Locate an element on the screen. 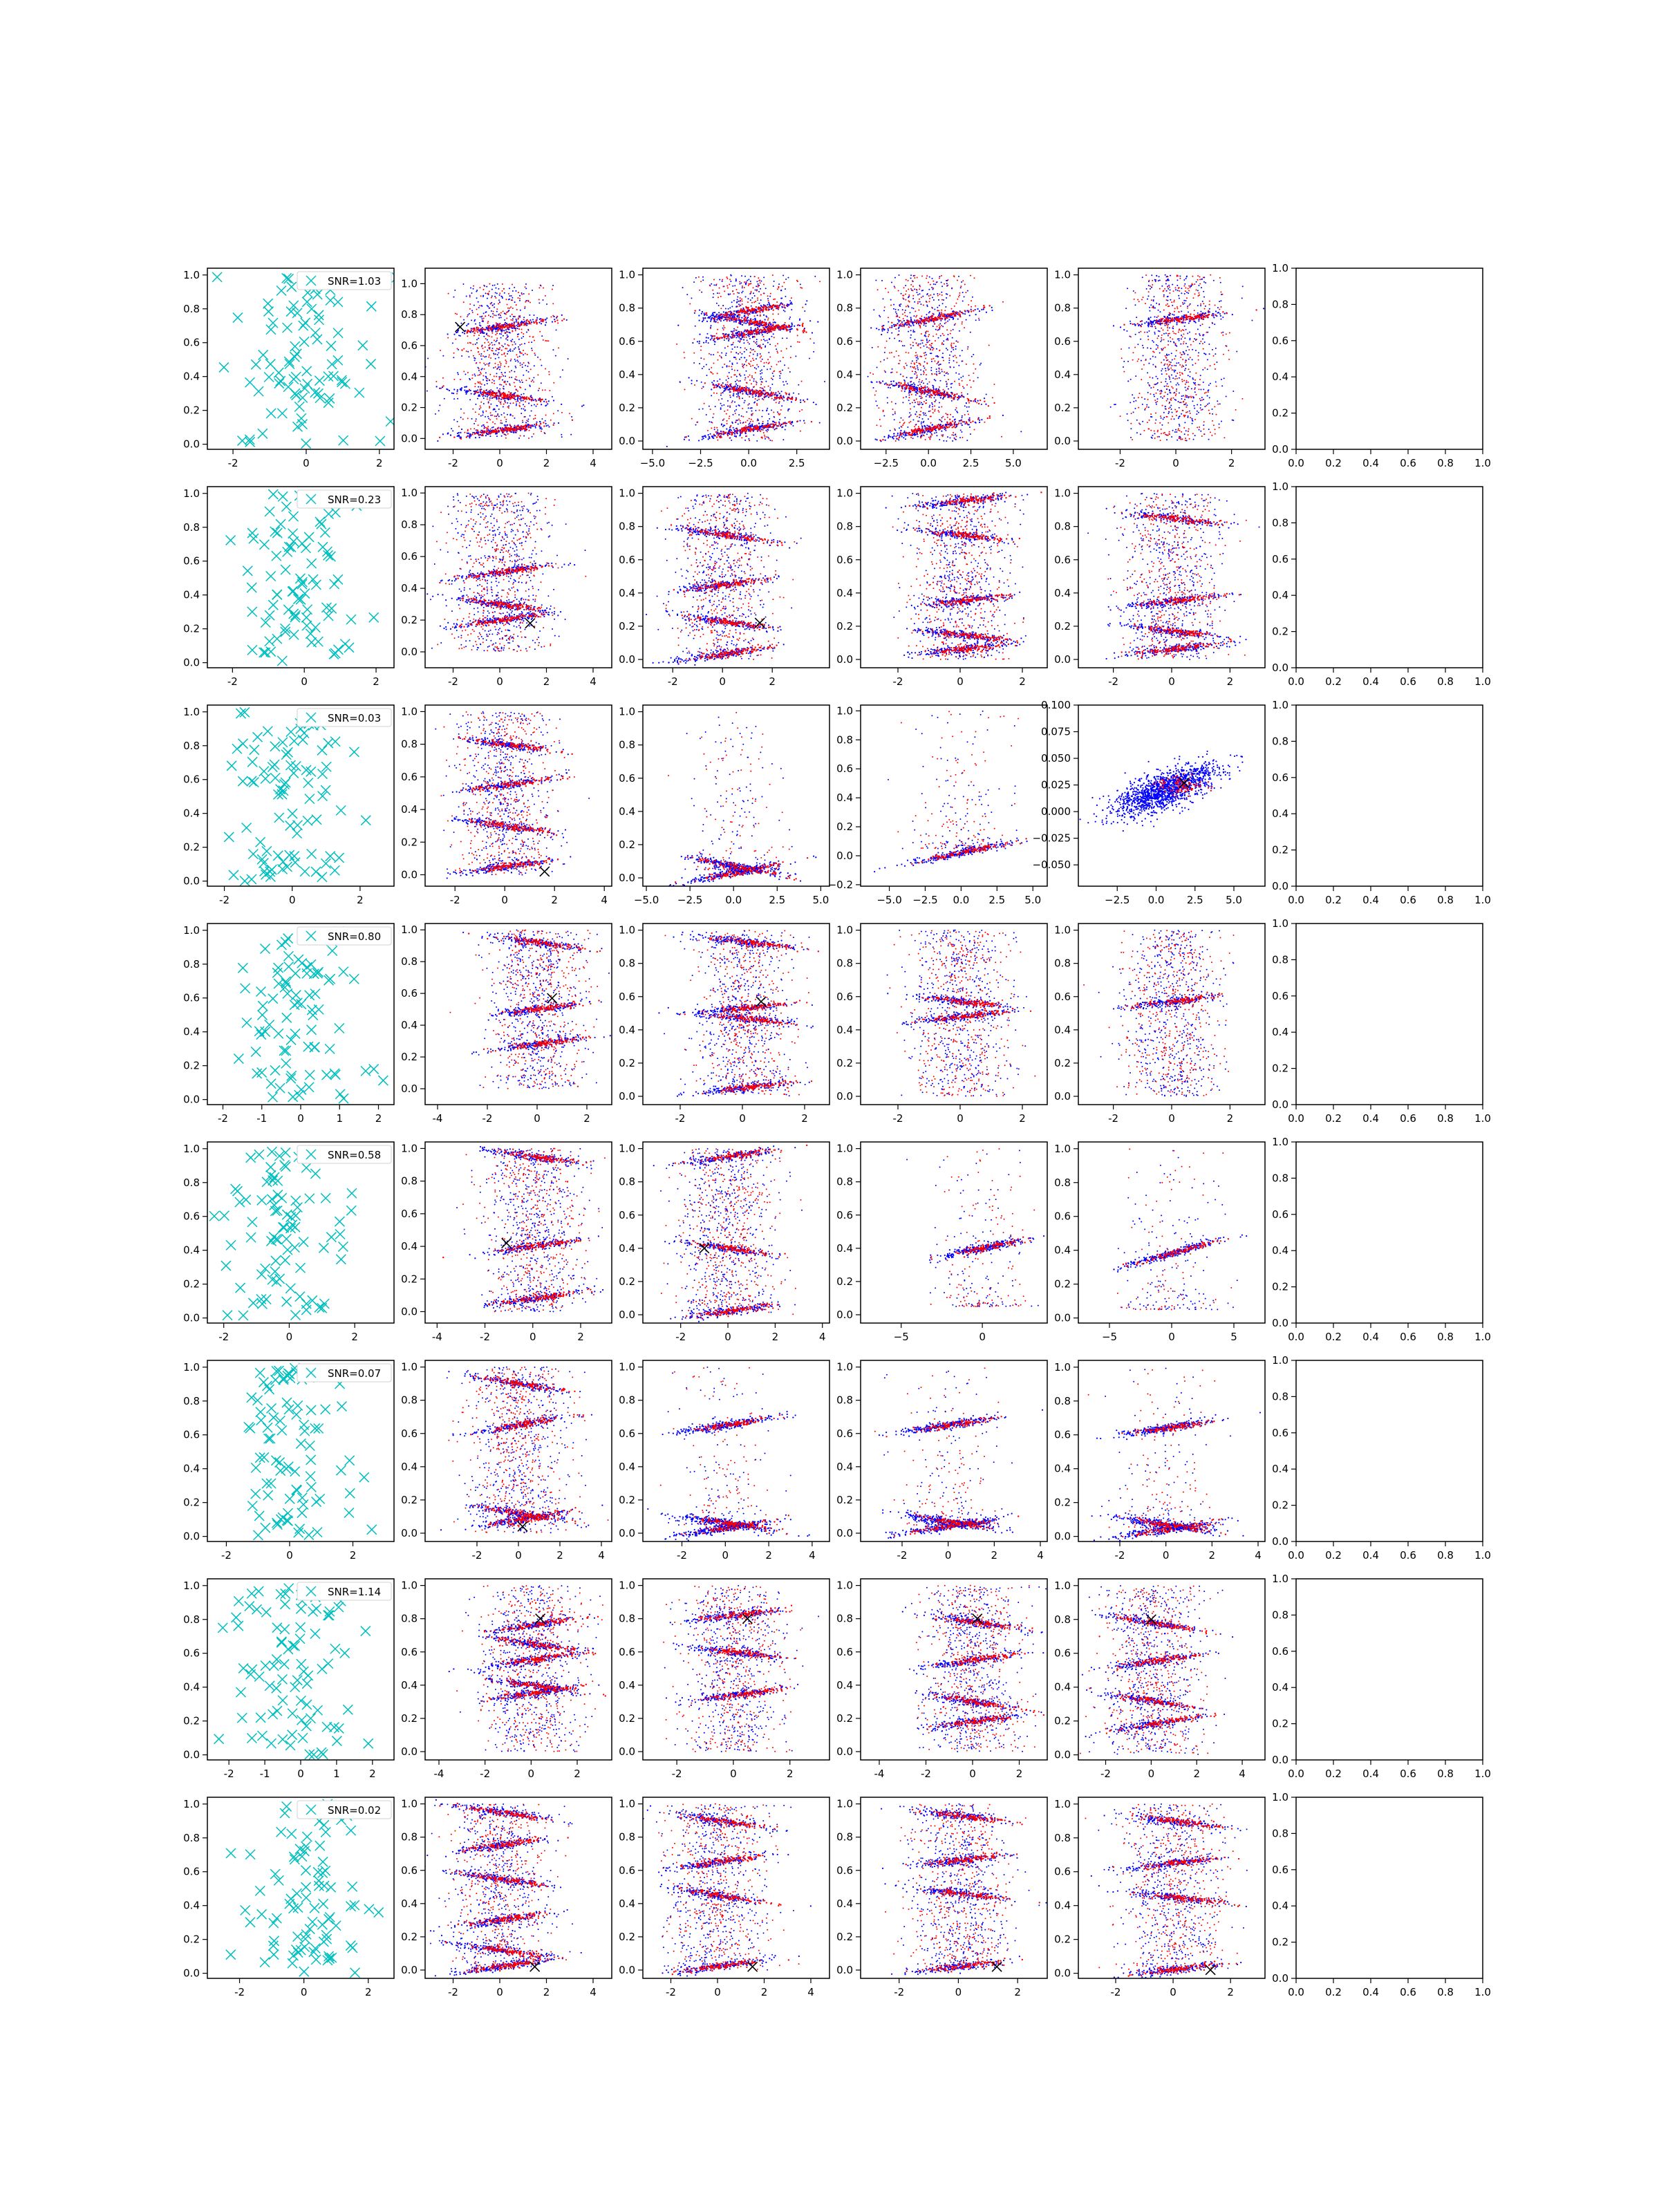 The image size is (1659, 2212). legend-box is located at coordinates (344, 280).